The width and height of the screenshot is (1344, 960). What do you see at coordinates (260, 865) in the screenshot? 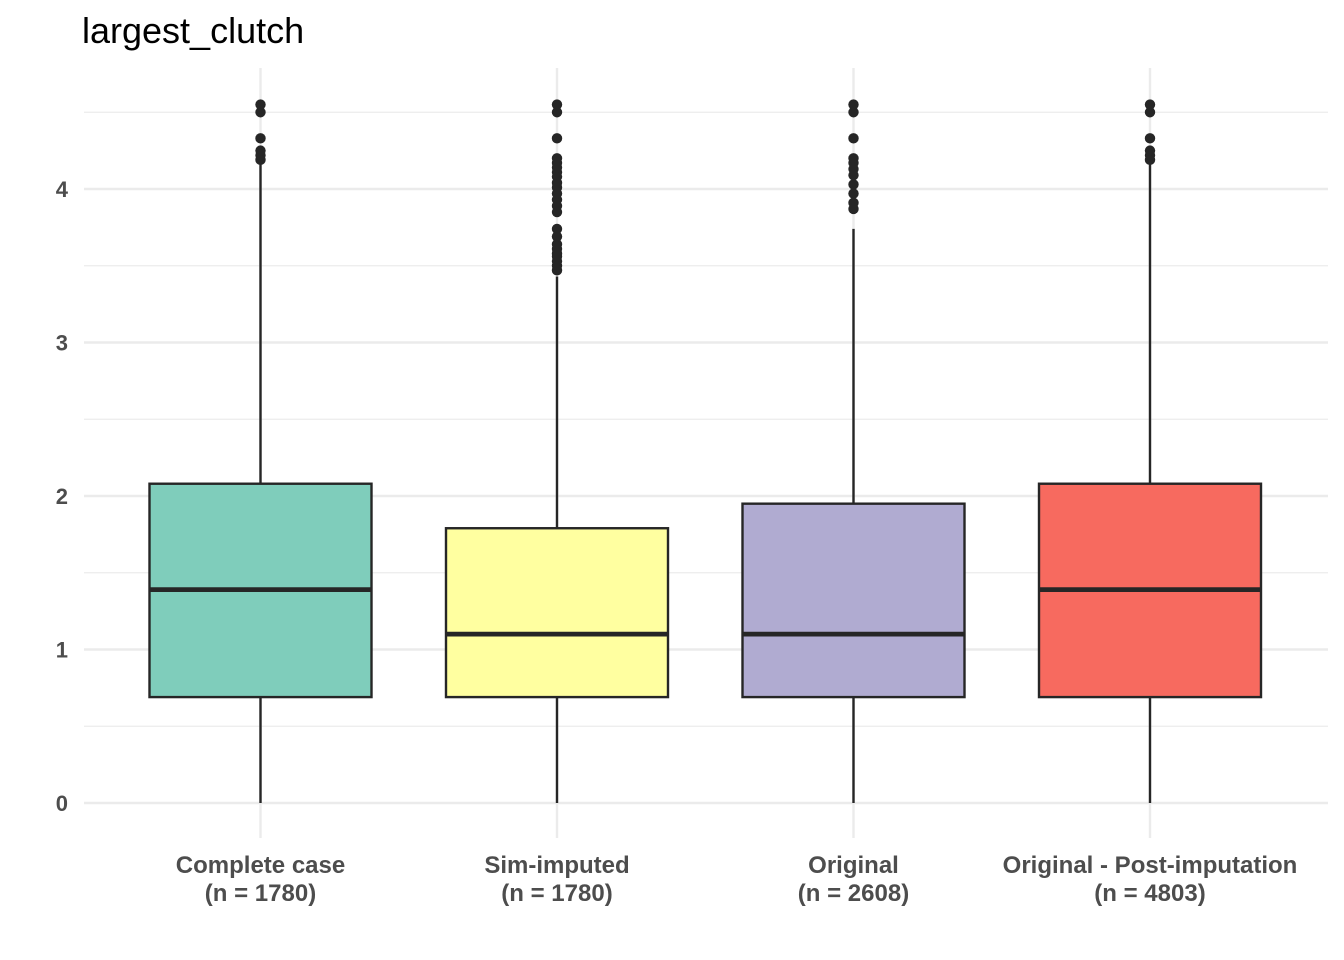
I see `x-tick-label: Complete case` at bounding box center [260, 865].